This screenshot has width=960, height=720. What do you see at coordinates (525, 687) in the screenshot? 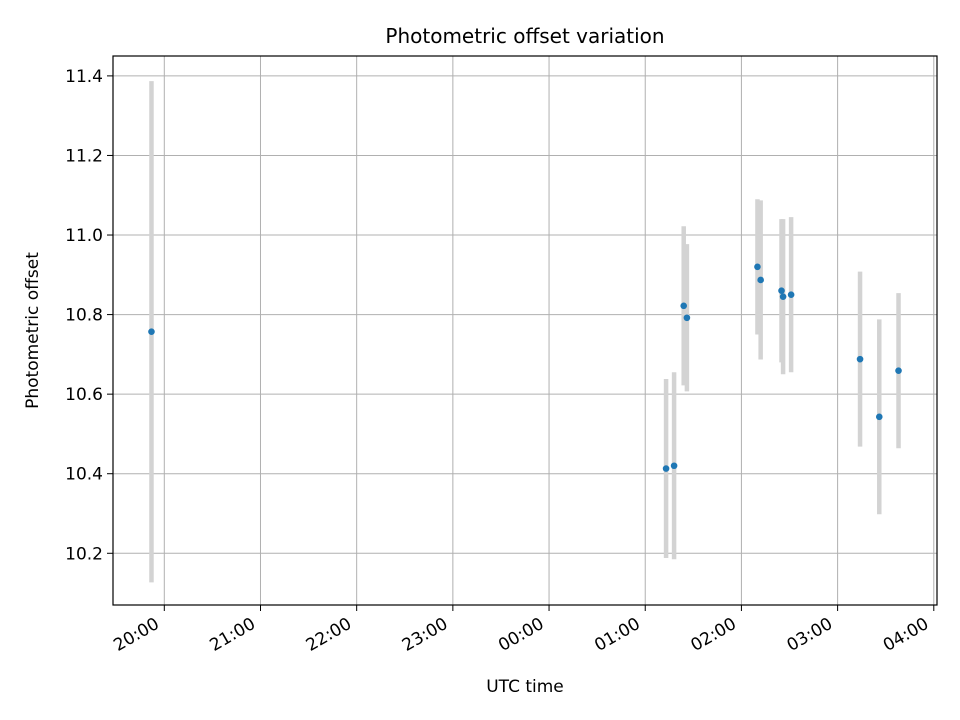
I see `x-axis-label: UTC time` at bounding box center [525, 687].